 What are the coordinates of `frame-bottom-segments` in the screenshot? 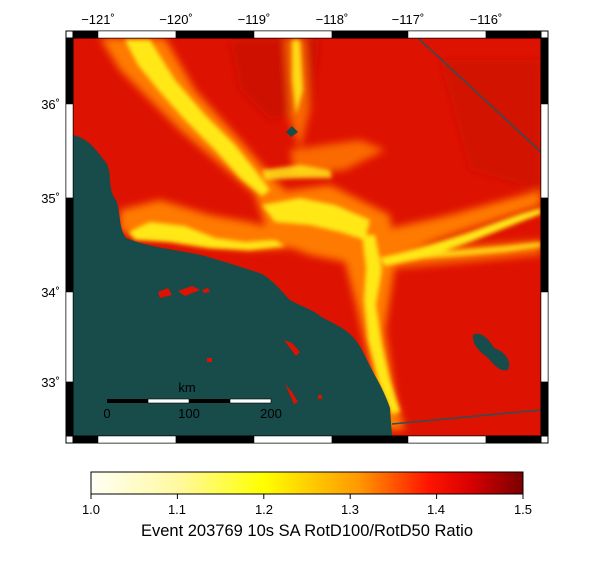 It's located at (307, 439).